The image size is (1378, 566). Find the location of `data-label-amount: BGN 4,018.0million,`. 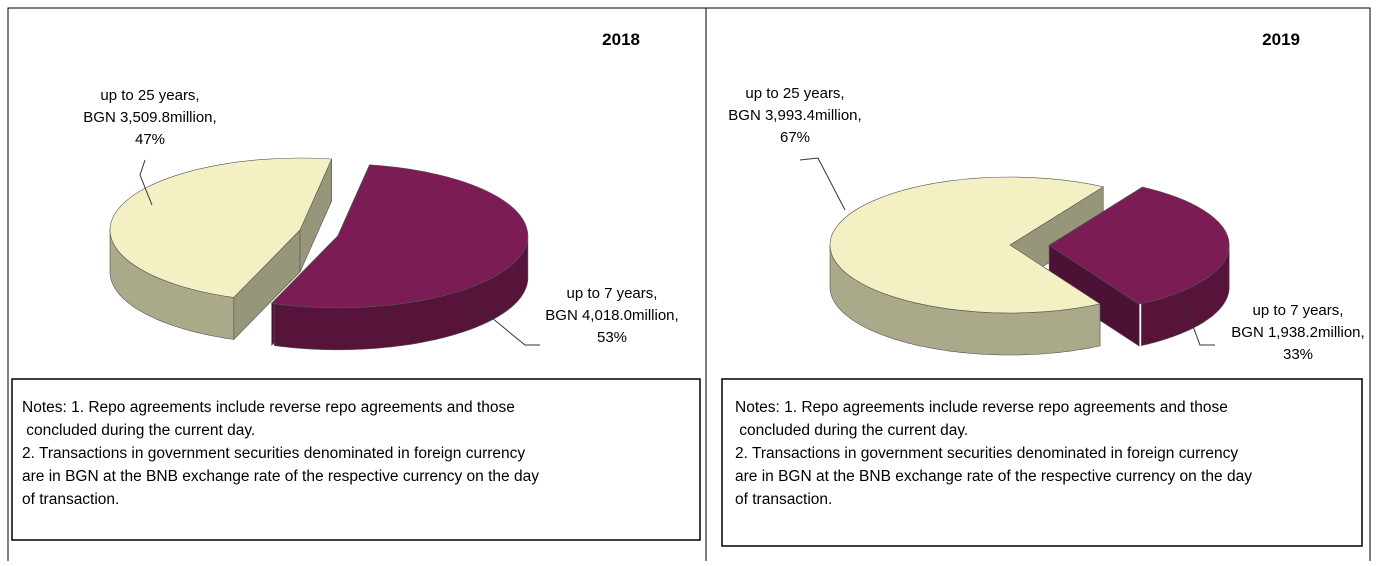

data-label-amount: BGN 4,018.0million, is located at coordinates (611, 315).